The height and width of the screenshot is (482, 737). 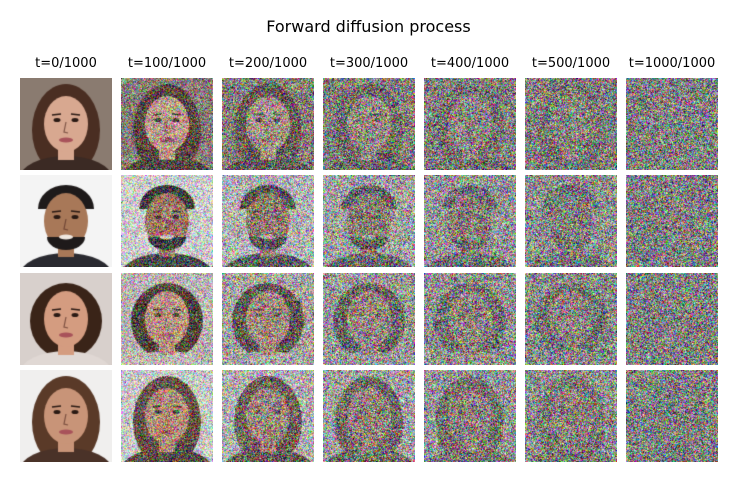 I want to click on diffusion-image-row1-t400, so click(x=470, y=221).